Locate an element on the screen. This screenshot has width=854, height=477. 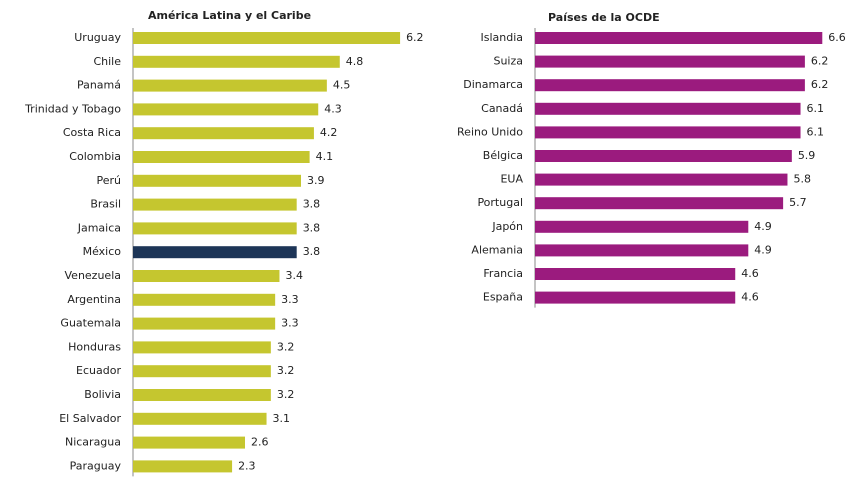
value-label: 4.8 is located at coordinates (355, 61).